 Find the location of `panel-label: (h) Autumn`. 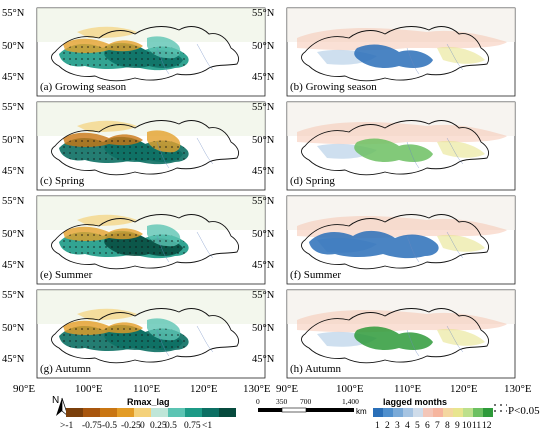

panel-label: (h) Autumn is located at coordinates (316, 369).